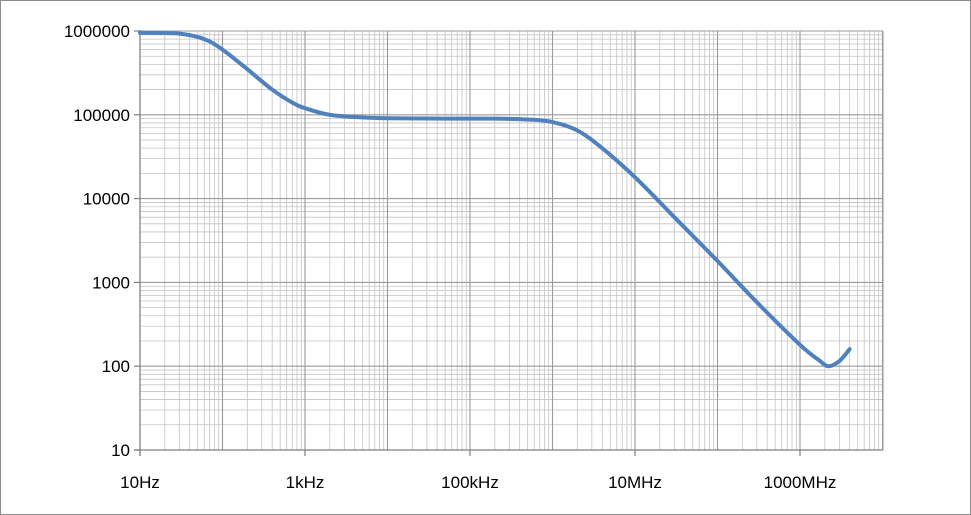  What do you see at coordinates (97, 241) in the screenshot?
I see `y-axis-tick-labels: 10 100 1000 10000 100000 1000000` at bounding box center [97, 241].